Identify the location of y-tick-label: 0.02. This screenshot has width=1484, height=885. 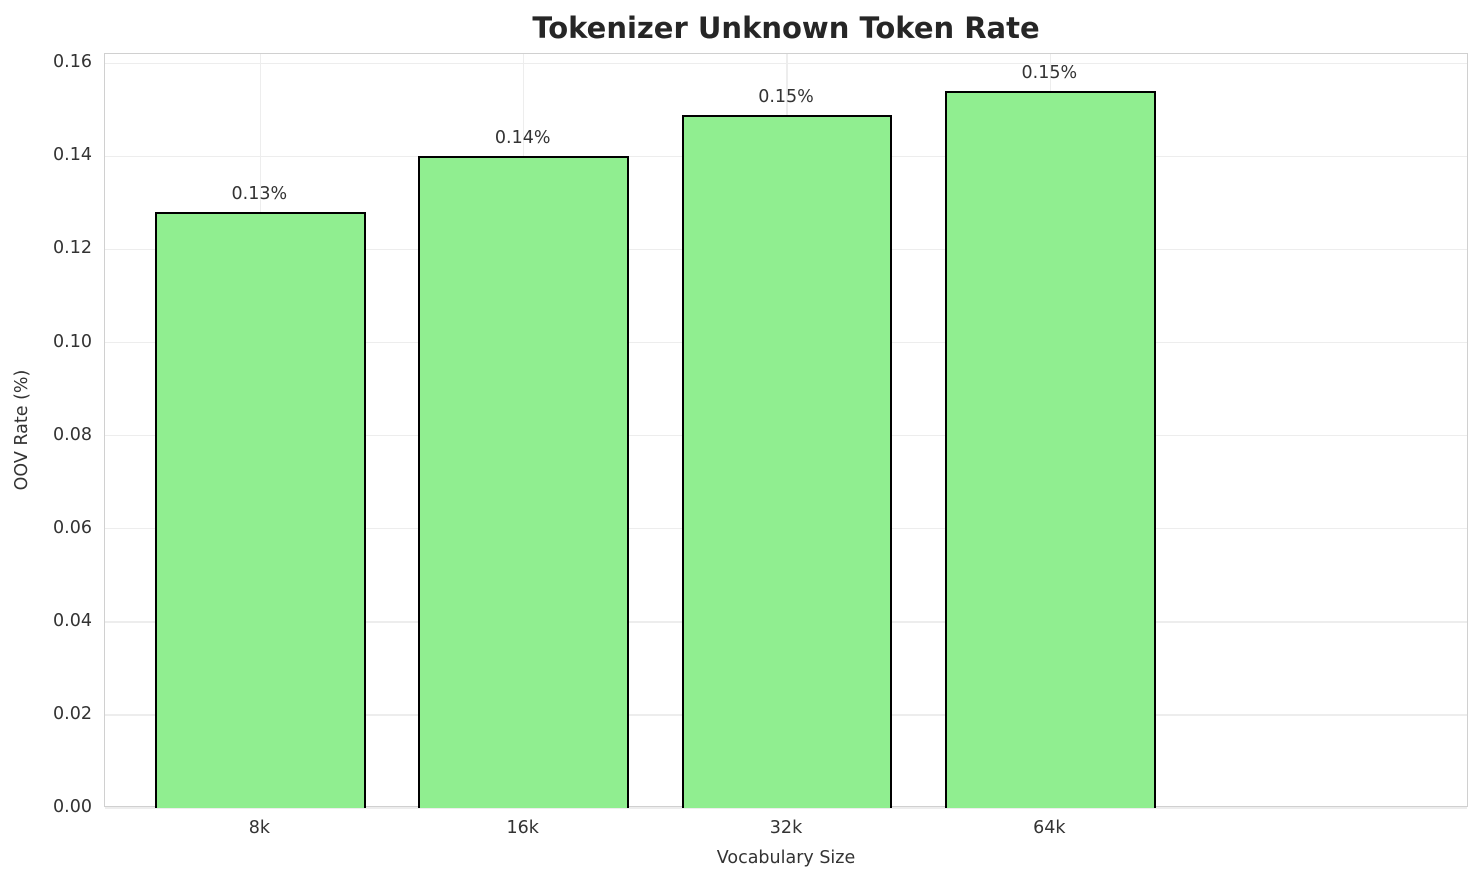
(72, 713).